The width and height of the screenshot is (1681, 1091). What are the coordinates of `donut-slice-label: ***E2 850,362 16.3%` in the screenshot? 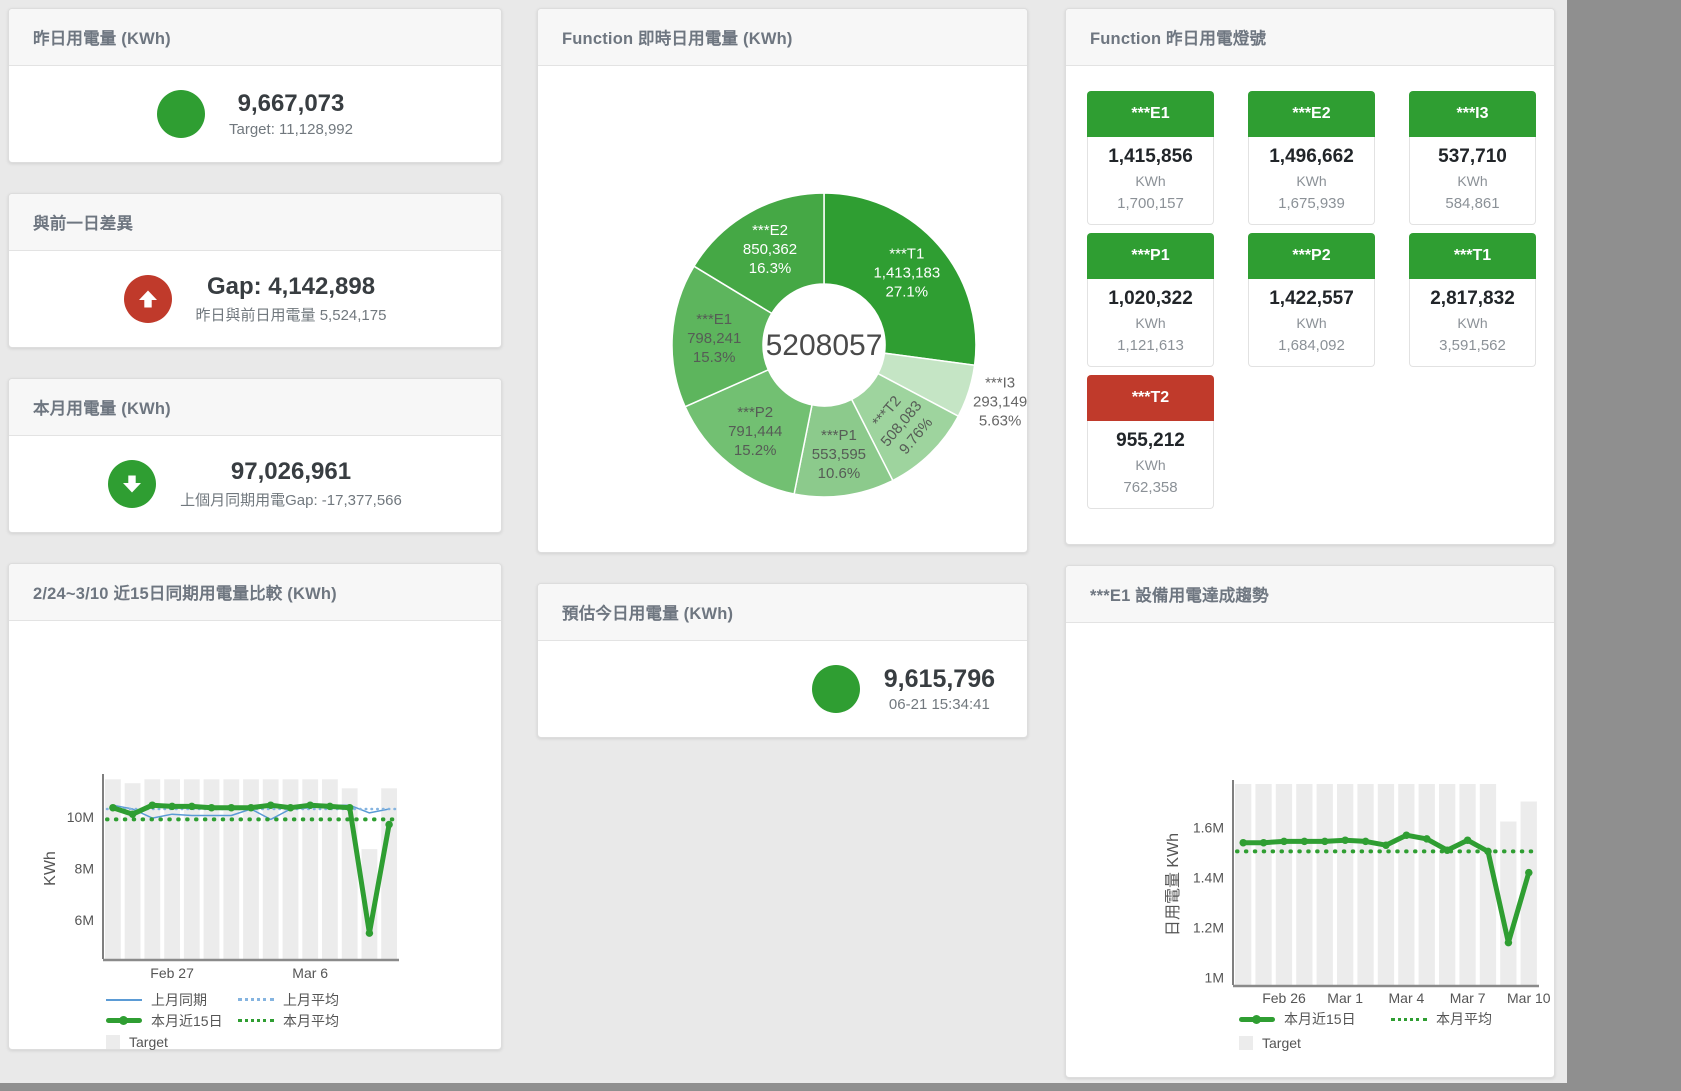 It's located at (770, 249).